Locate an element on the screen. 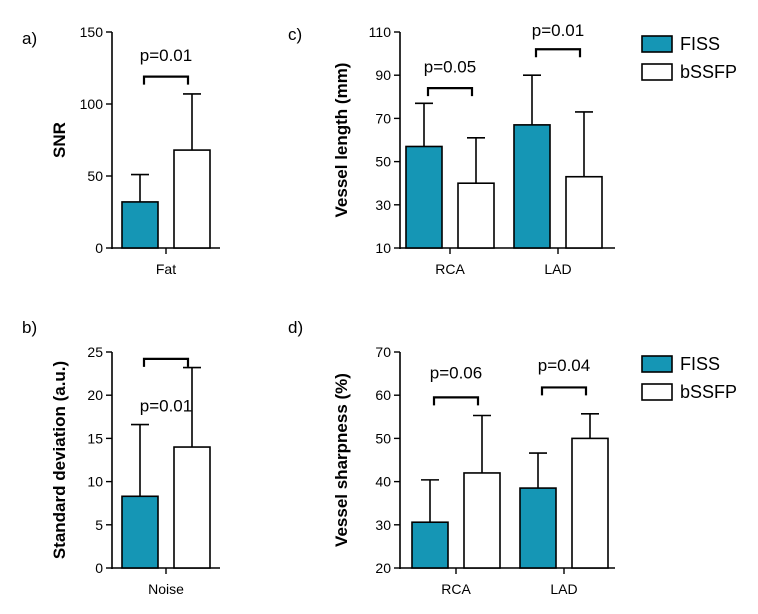 The image size is (758, 614). panel-label: a) is located at coordinates (29, 38).